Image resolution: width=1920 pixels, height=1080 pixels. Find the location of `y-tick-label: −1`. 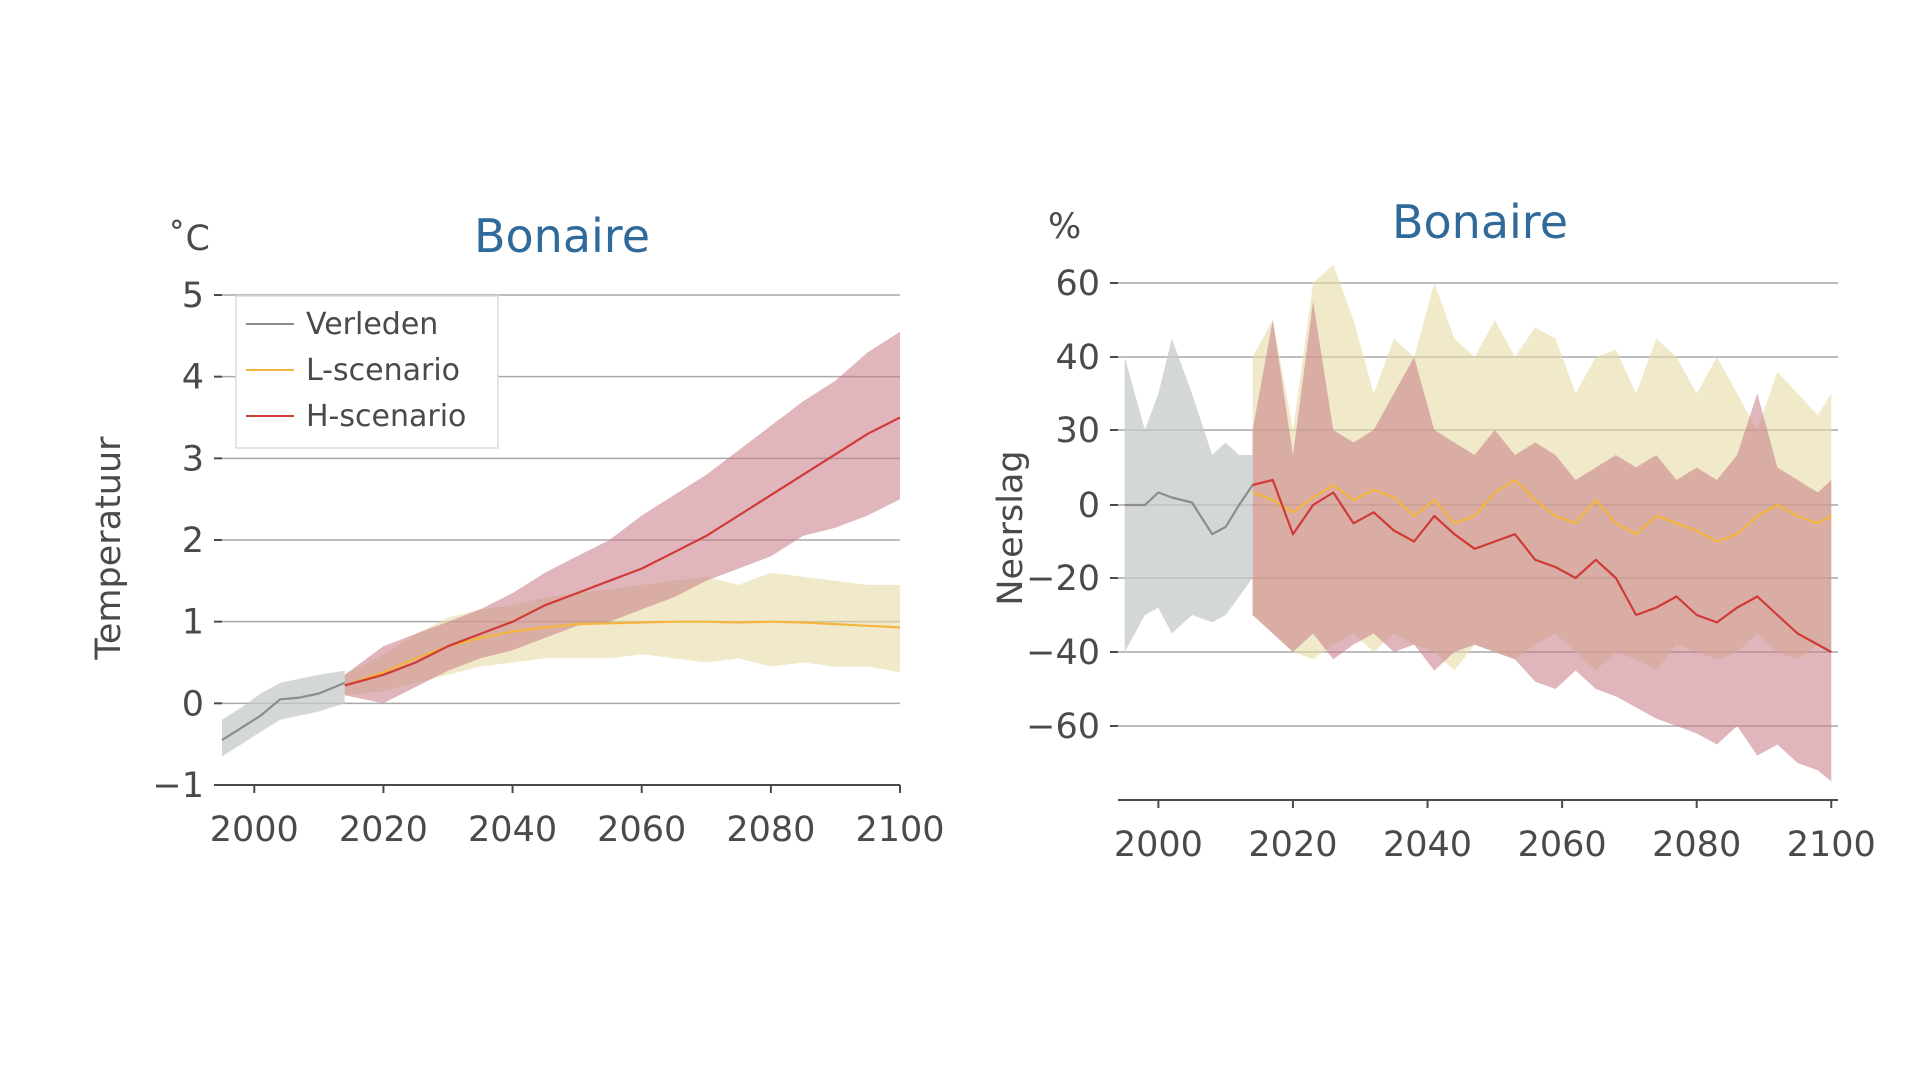

y-tick-label: −1 is located at coordinates (178, 786).